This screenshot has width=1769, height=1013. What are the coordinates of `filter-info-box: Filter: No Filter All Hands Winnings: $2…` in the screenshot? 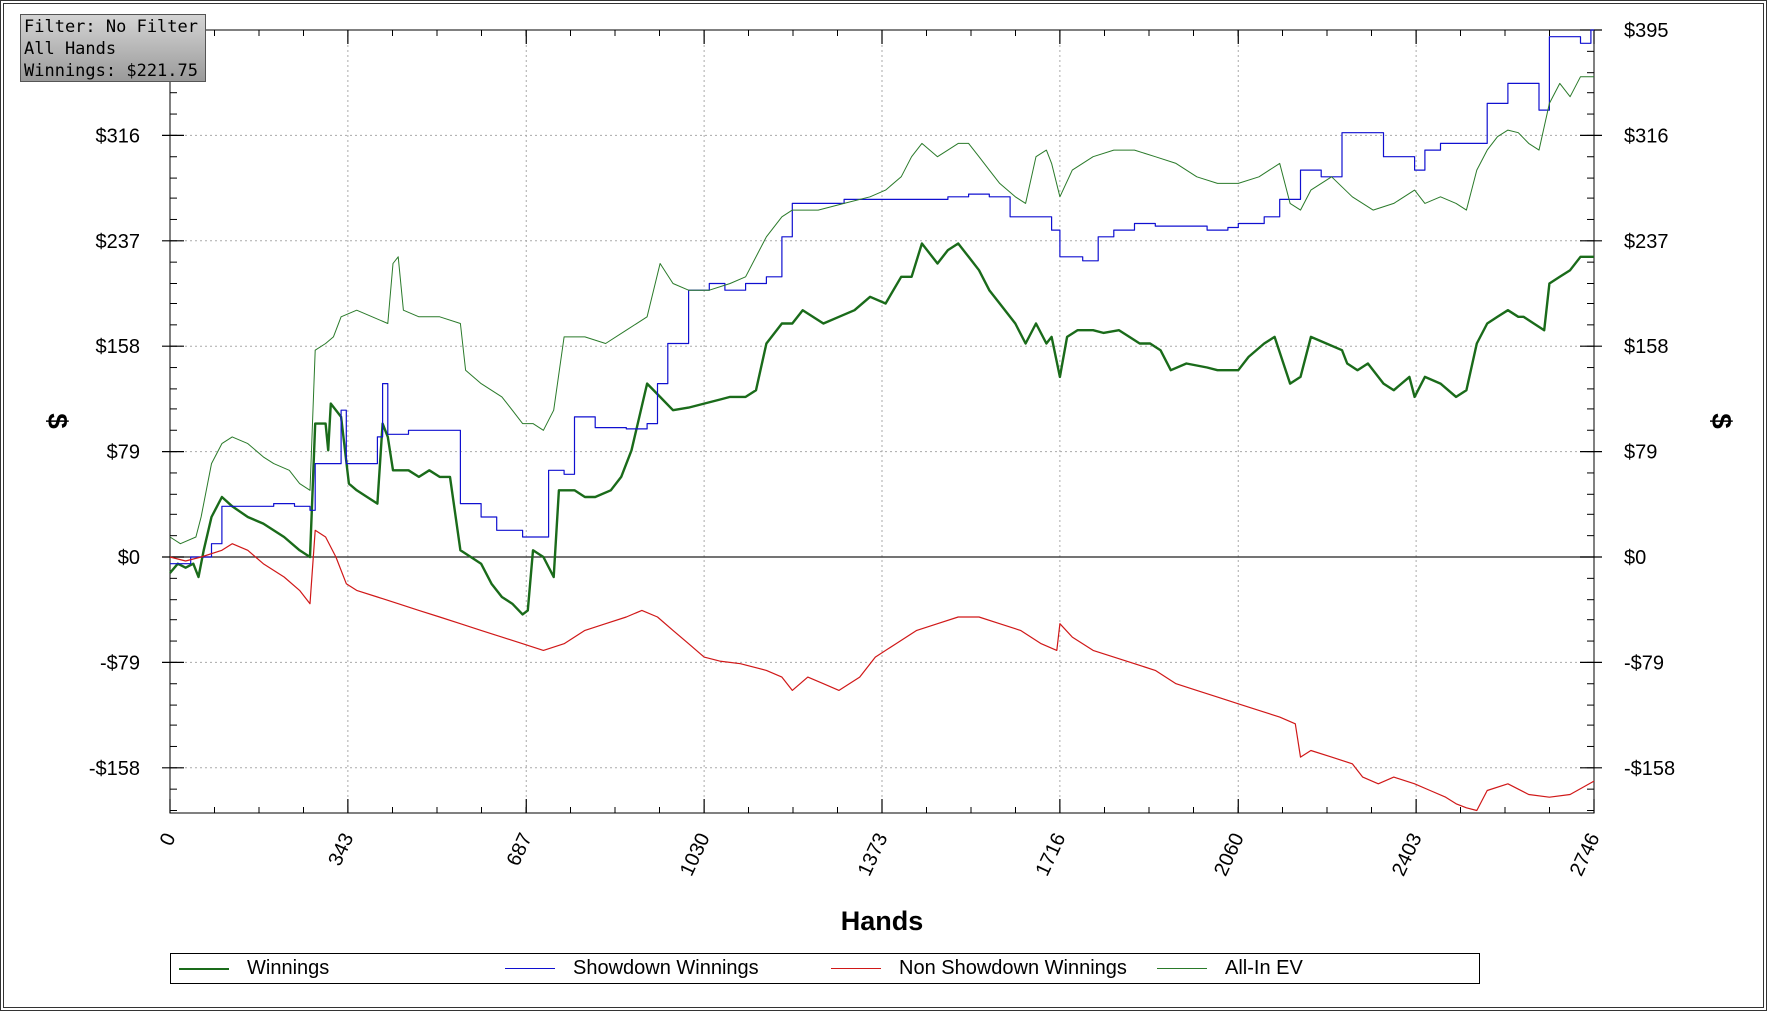 It's located at (113, 48).